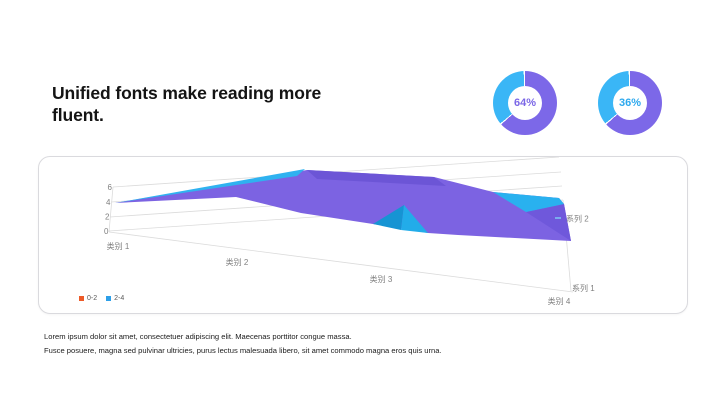 This screenshot has width=720, height=405. What do you see at coordinates (577, 219) in the screenshot?
I see `series-label-2: 系列 2` at bounding box center [577, 219].